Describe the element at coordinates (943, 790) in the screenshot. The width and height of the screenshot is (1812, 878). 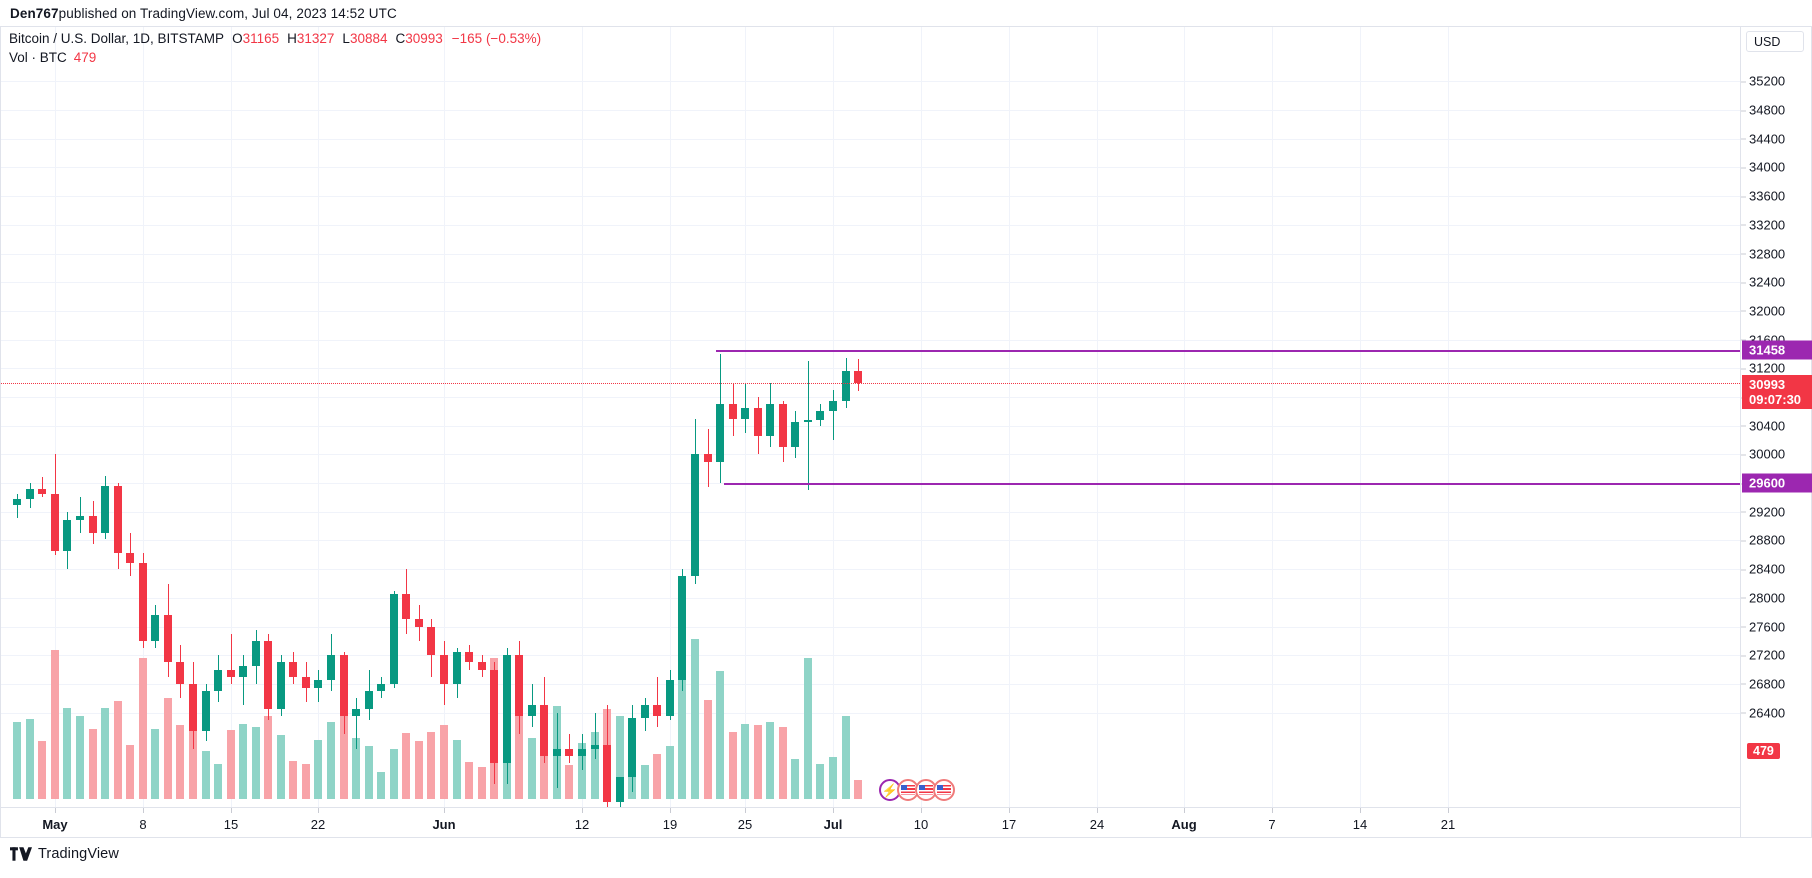
I see `economic-event-flag-icon` at that location.